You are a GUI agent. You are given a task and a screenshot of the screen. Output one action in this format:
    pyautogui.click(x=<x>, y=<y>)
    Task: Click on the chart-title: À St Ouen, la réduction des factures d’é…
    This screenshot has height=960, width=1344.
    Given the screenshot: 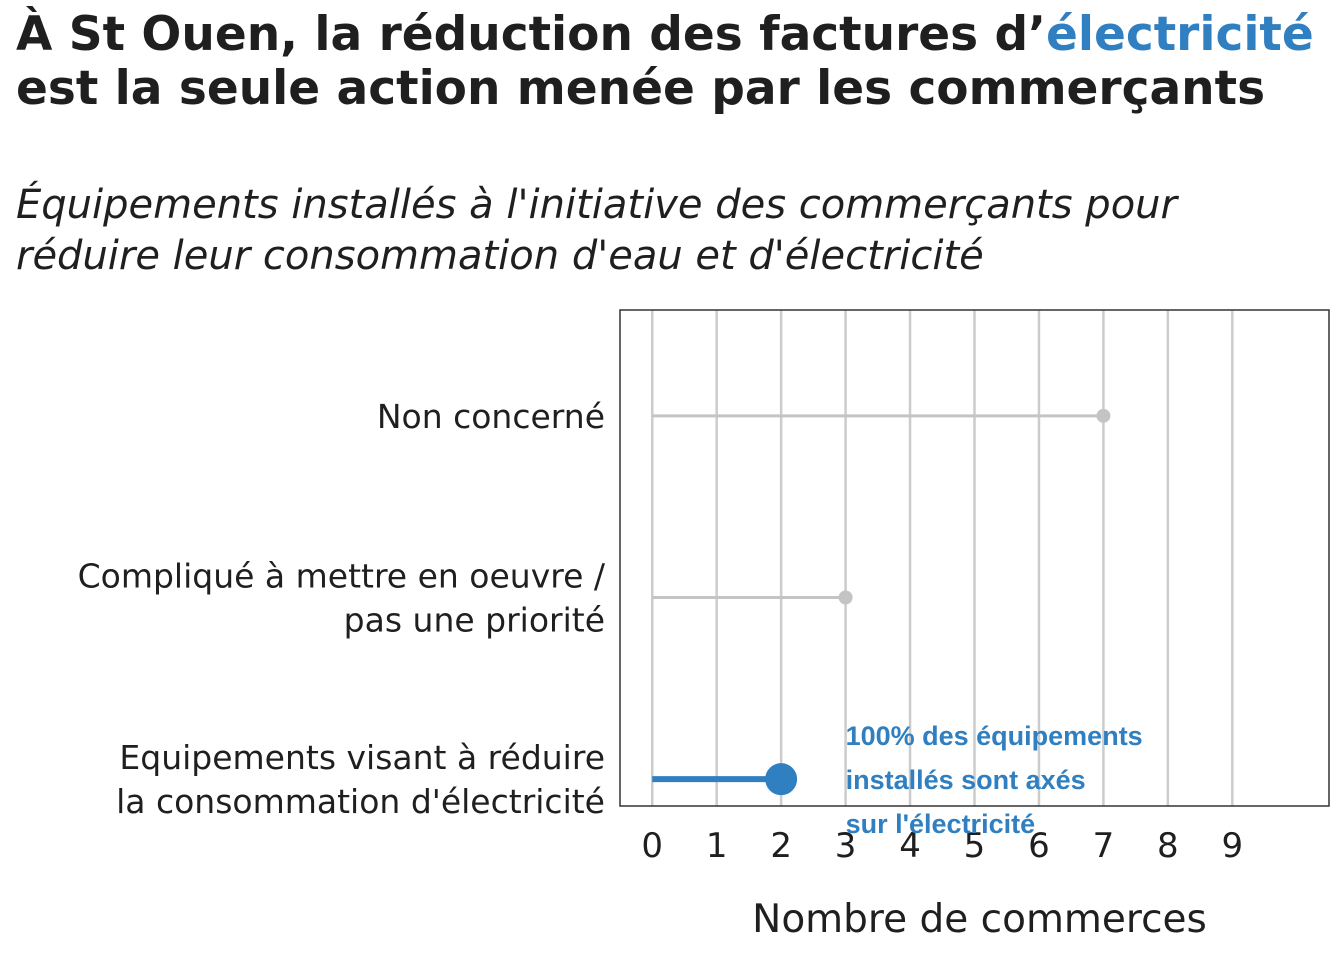 What is the action you would take?
    pyautogui.click(x=671, y=62)
    